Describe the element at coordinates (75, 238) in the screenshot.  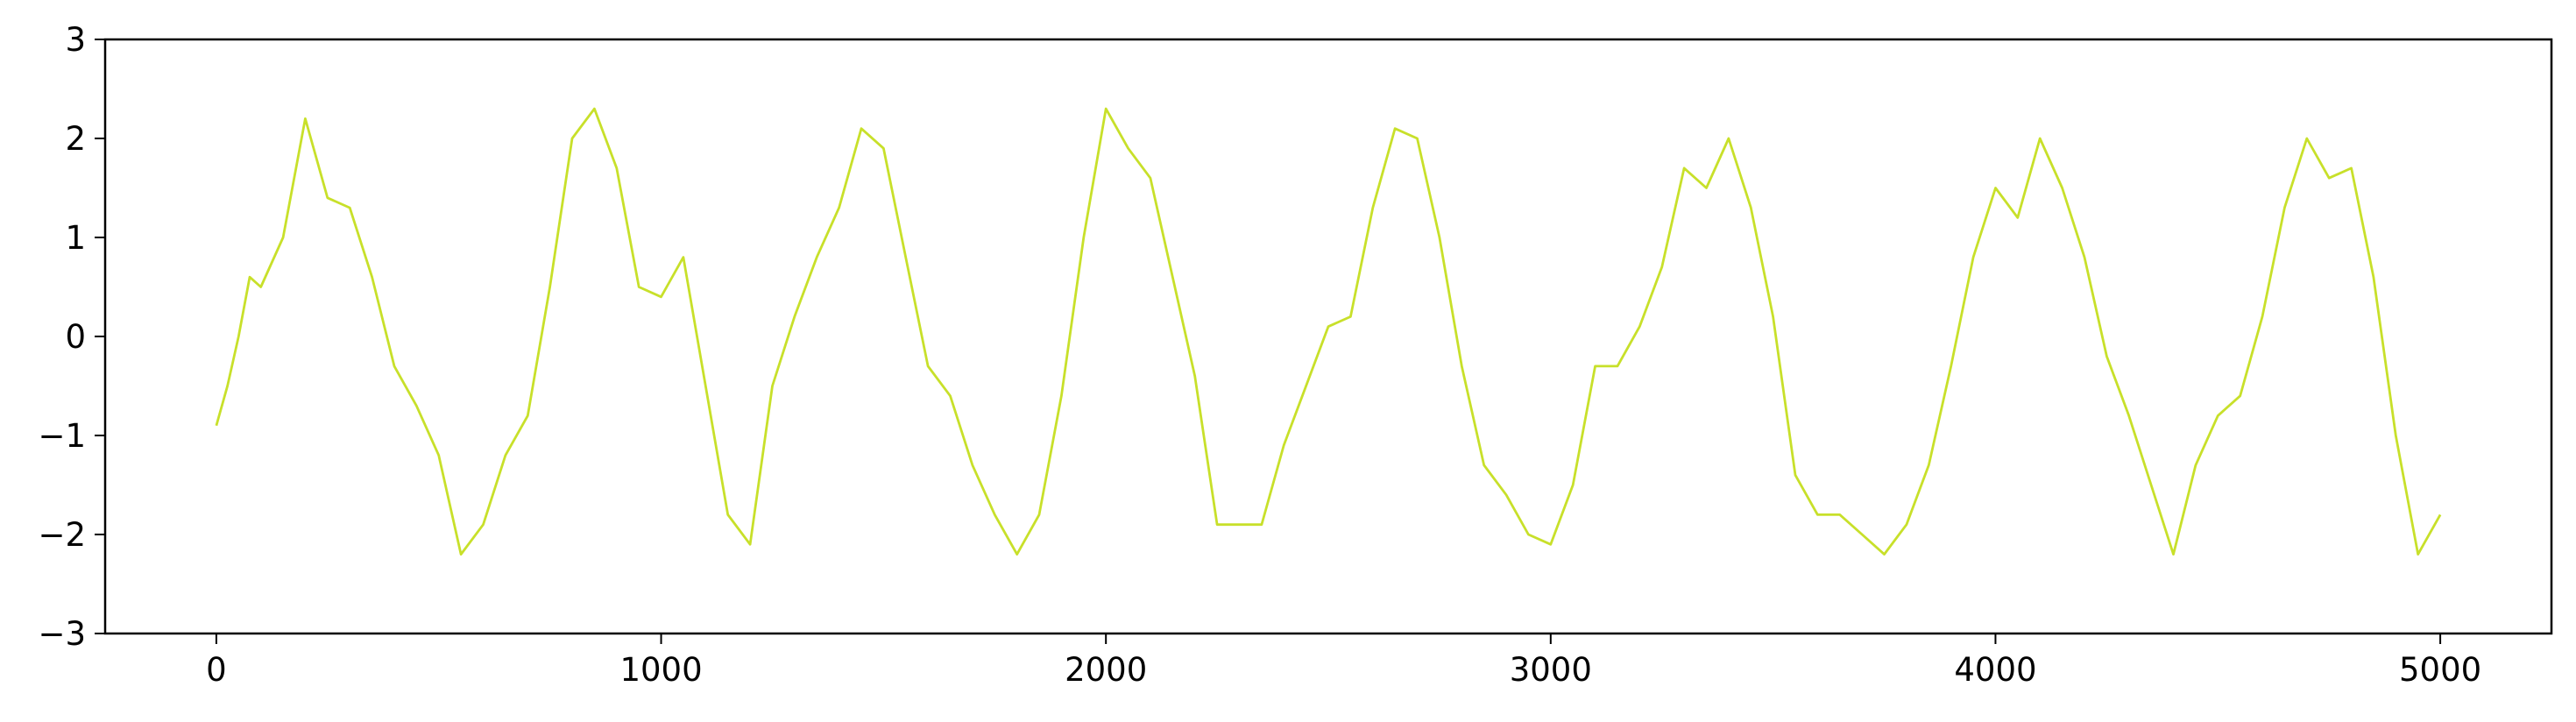
I see `y-tick-label: 1` at that location.